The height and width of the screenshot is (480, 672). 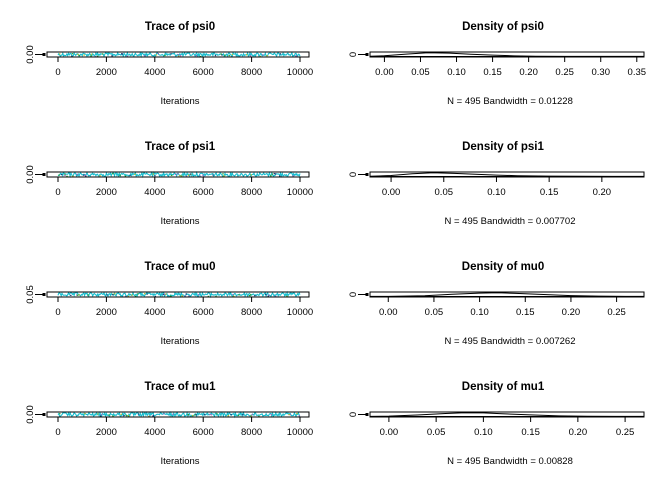 What do you see at coordinates (510, 221) in the screenshot?
I see `density-footnote: N = 495 Bandwidth = 0.007702` at bounding box center [510, 221].